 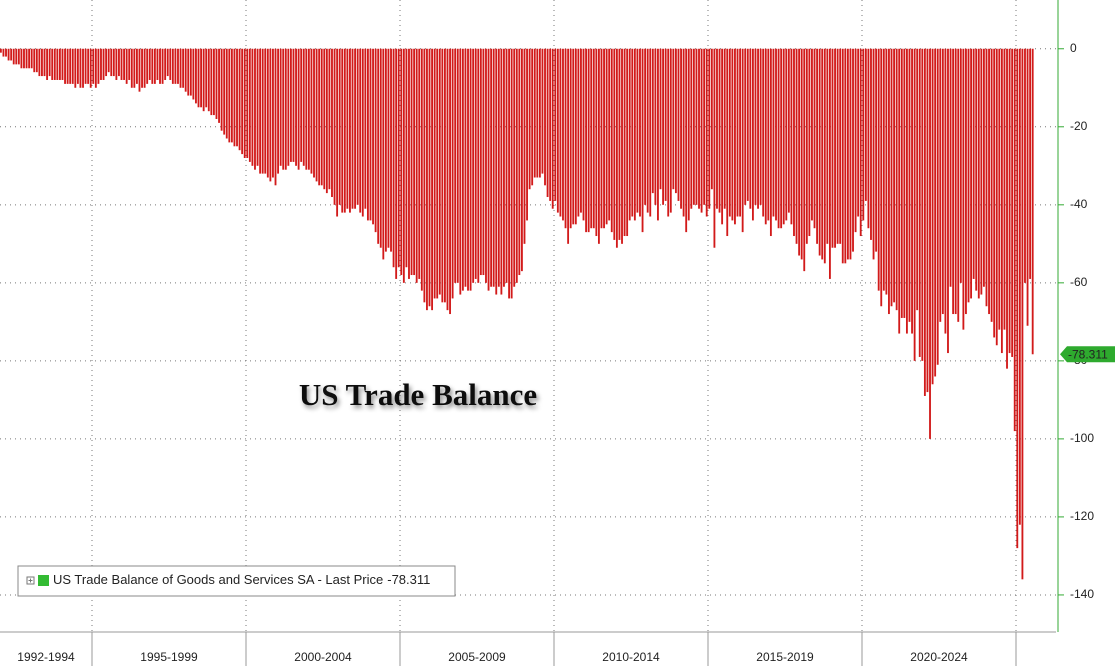 I want to click on last-value-tag, so click(x=1087, y=354).